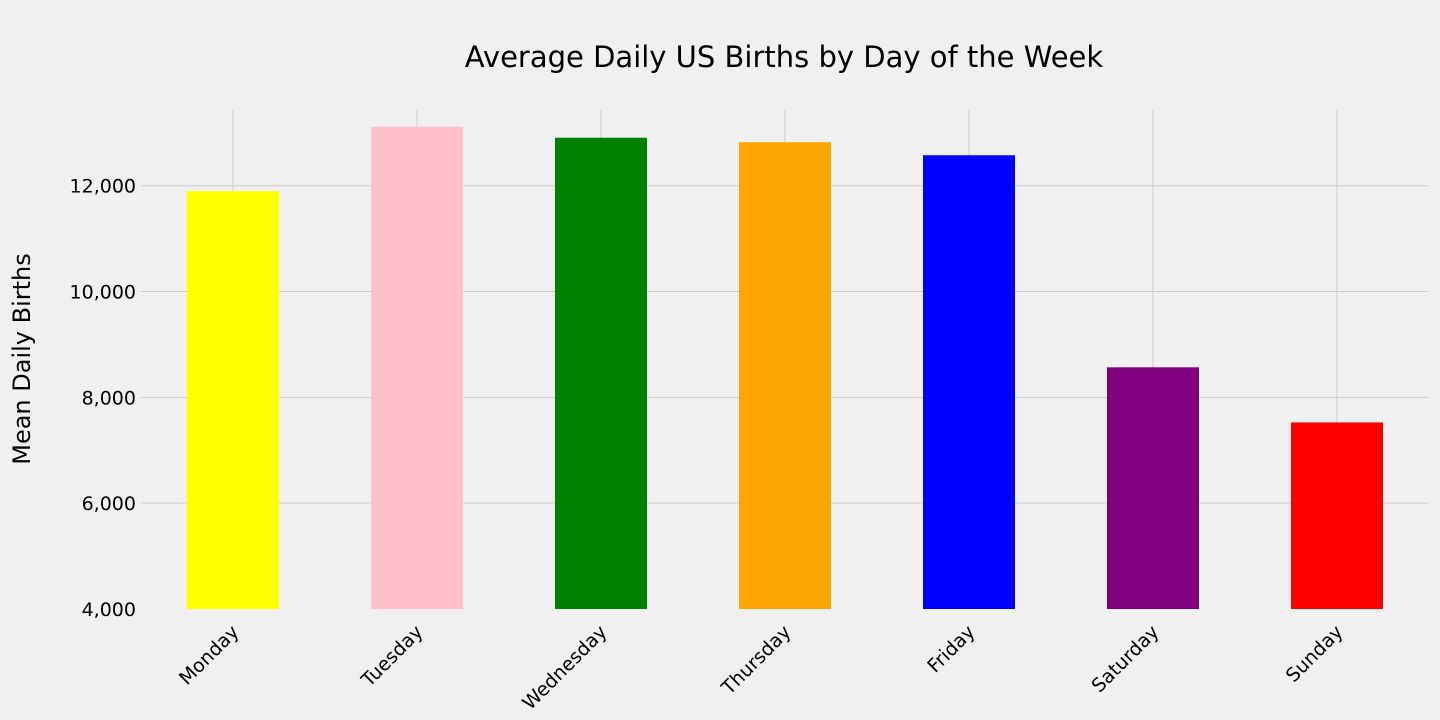  Describe the element at coordinates (785, 375) in the screenshot. I see `bar-thursday` at that location.